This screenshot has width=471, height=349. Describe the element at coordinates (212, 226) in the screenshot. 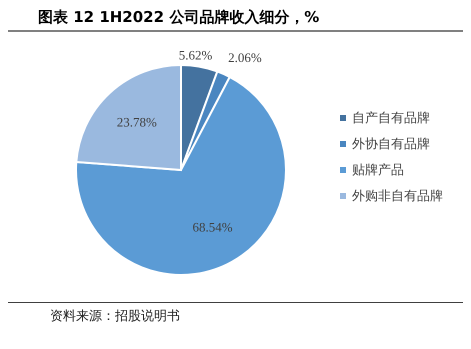

I see `data-label: 68.54%` at that location.